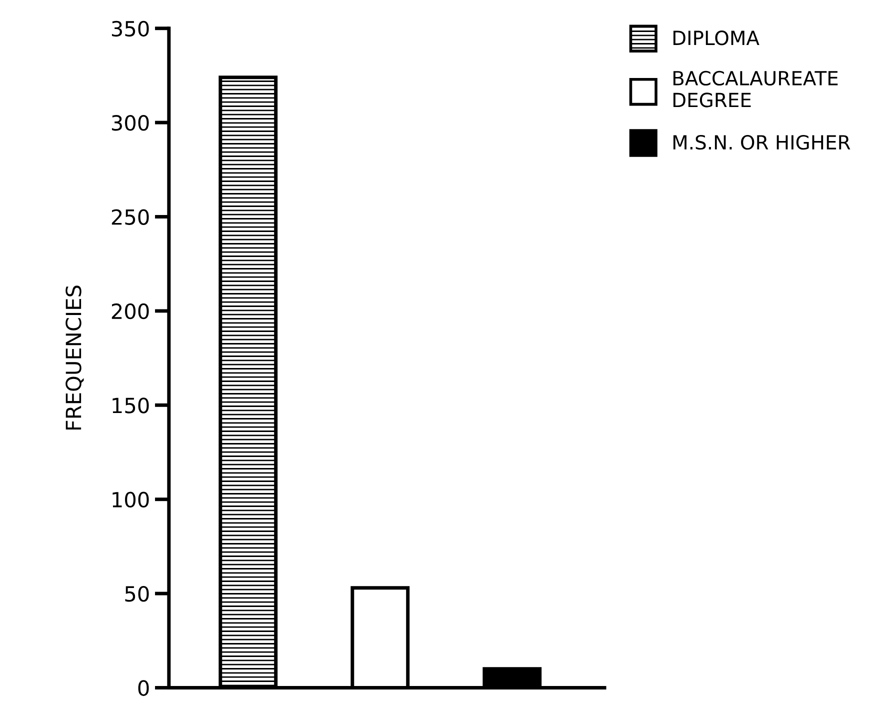 This screenshot has width=889, height=709. Describe the element at coordinates (137, 594) in the screenshot. I see `y-tick-label: 50` at that location.